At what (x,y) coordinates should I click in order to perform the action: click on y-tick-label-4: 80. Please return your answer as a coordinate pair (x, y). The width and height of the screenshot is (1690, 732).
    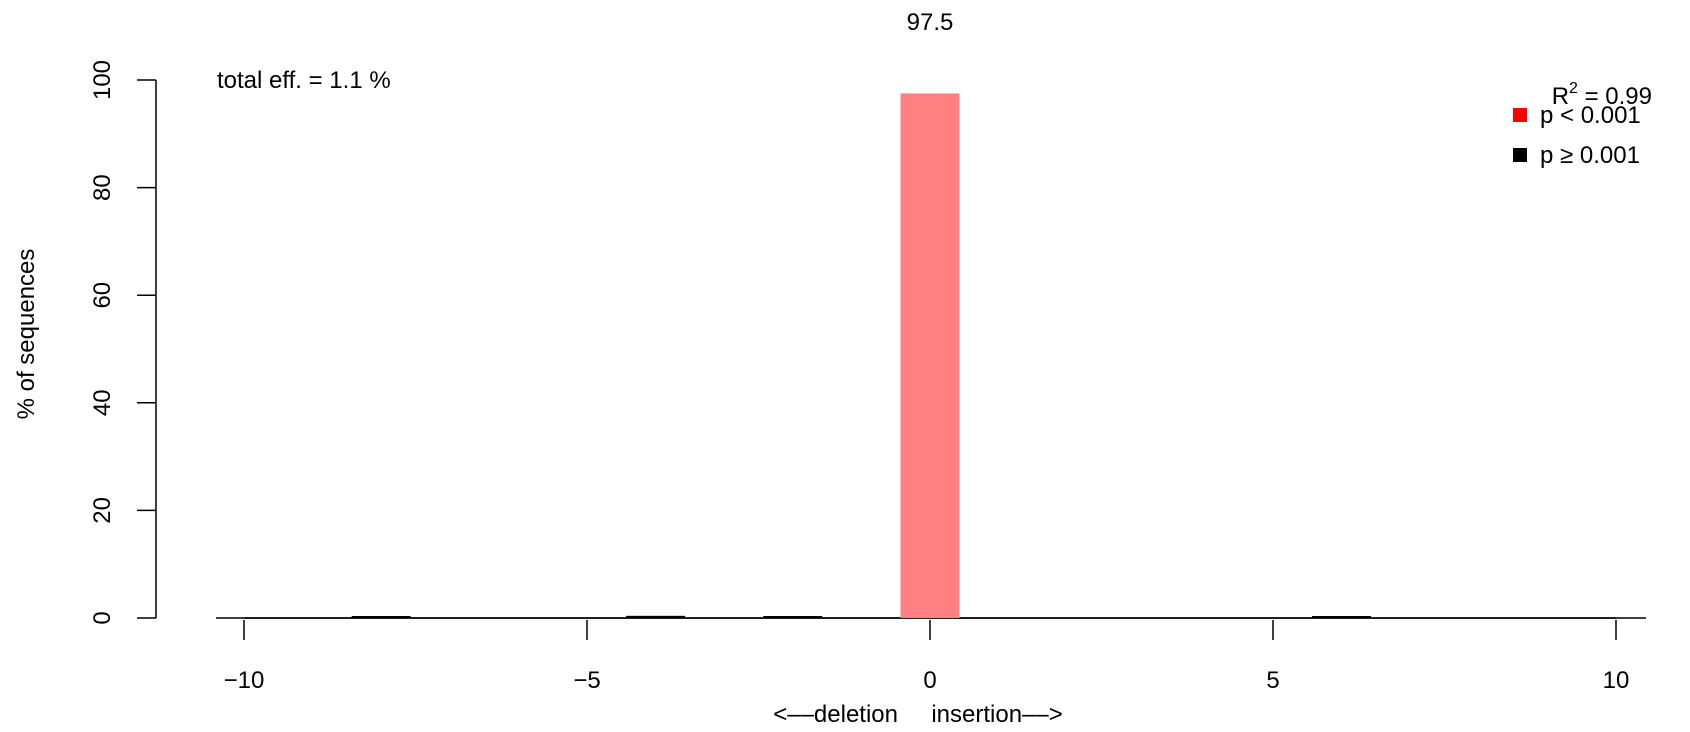
    Looking at the image, I should click on (102, 187).